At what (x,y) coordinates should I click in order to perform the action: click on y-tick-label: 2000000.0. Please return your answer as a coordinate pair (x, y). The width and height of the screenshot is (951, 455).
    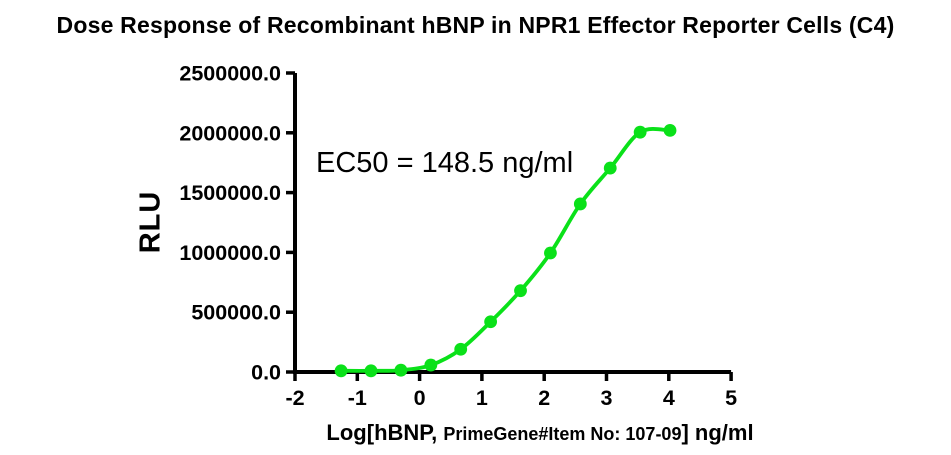
    Looking at the image, I should click on (230, 133).